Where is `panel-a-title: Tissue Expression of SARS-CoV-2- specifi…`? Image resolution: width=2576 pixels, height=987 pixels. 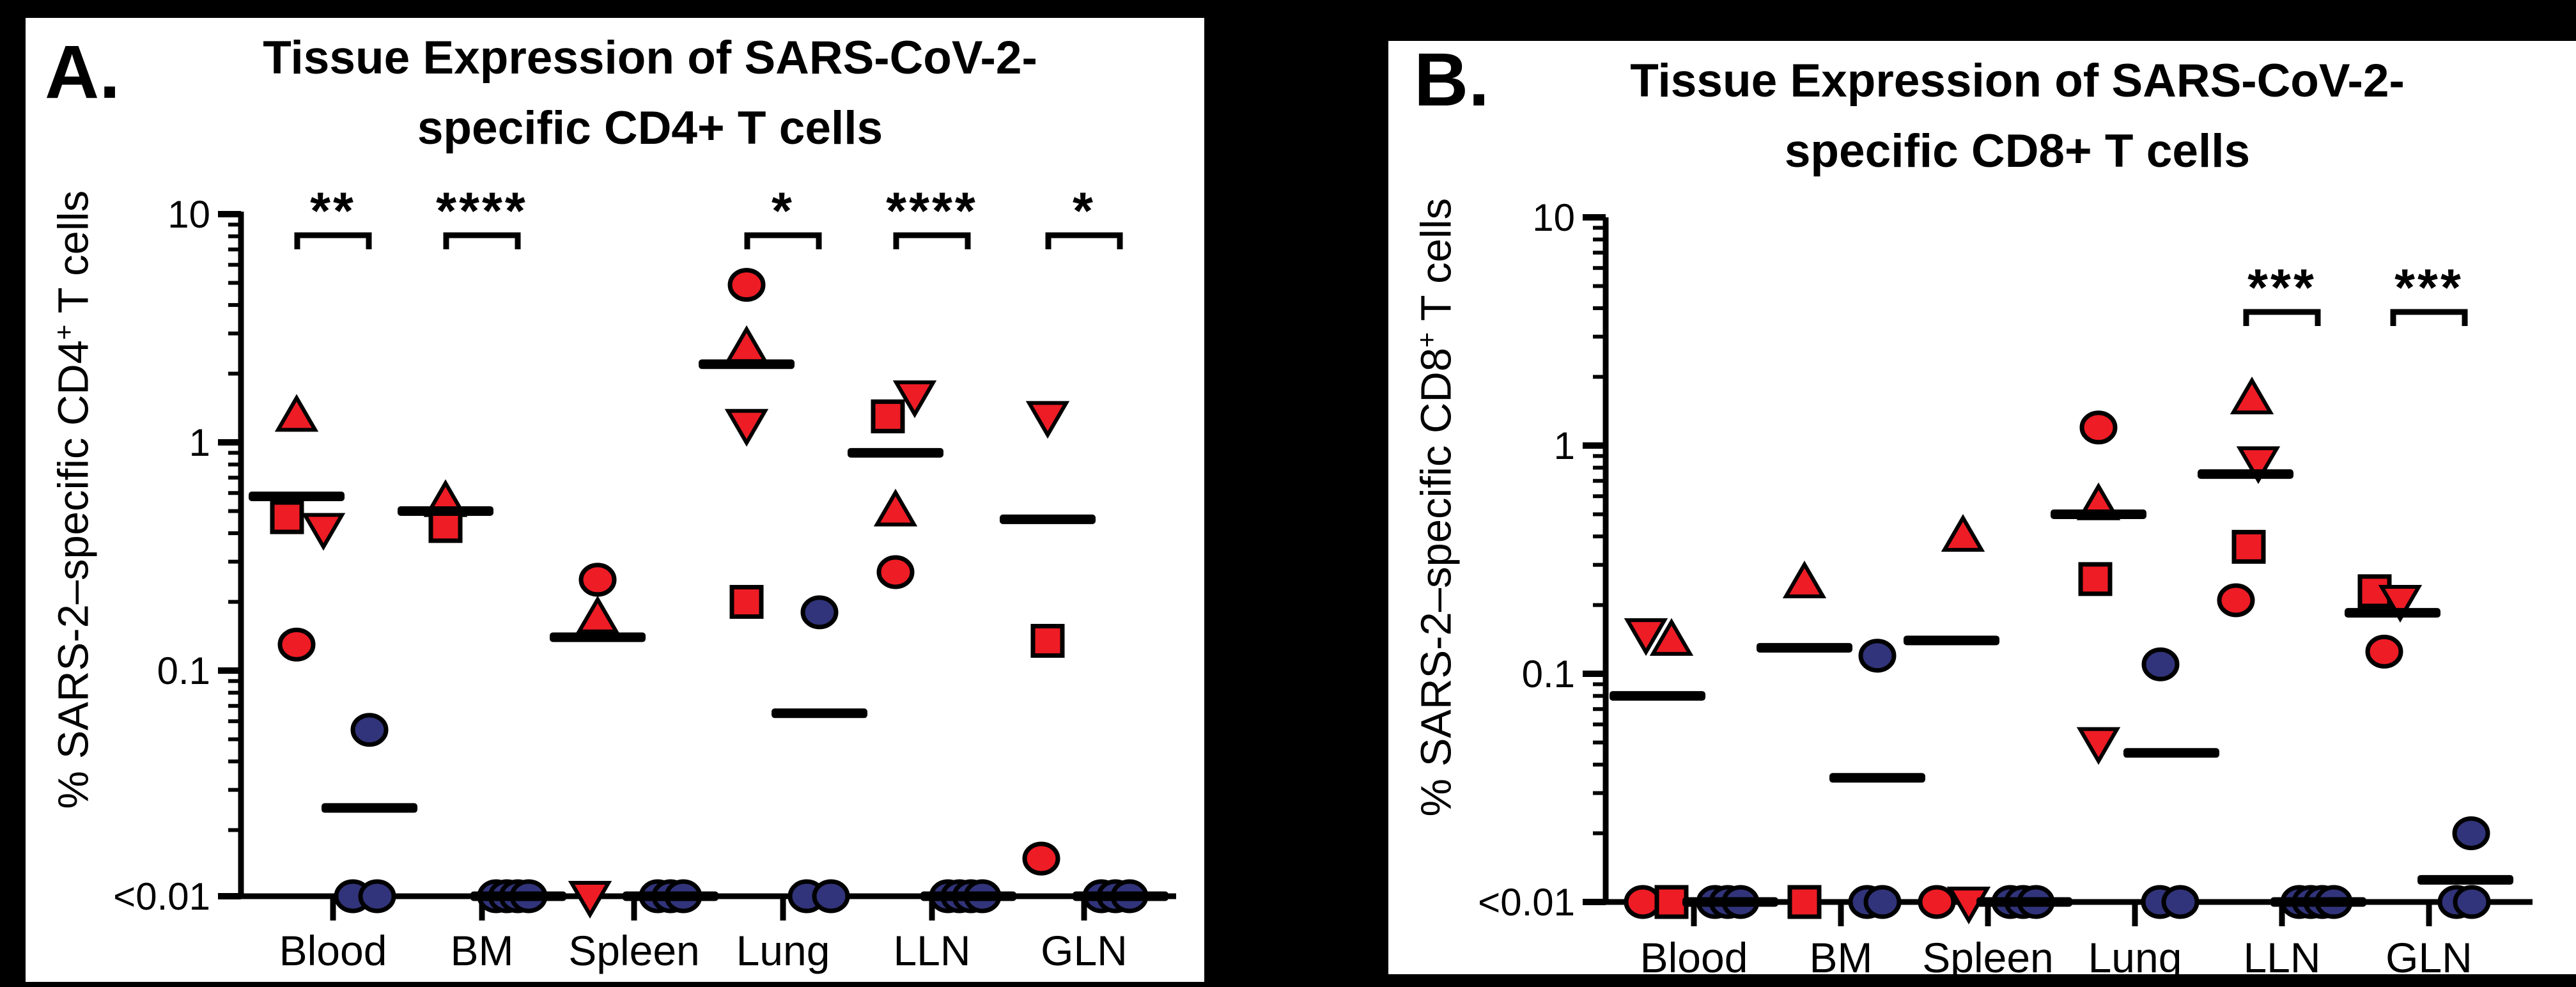
panel-a-title: Tissue Expression of SARS-CoV-2- specifi… is located at coordinates (650, 93).